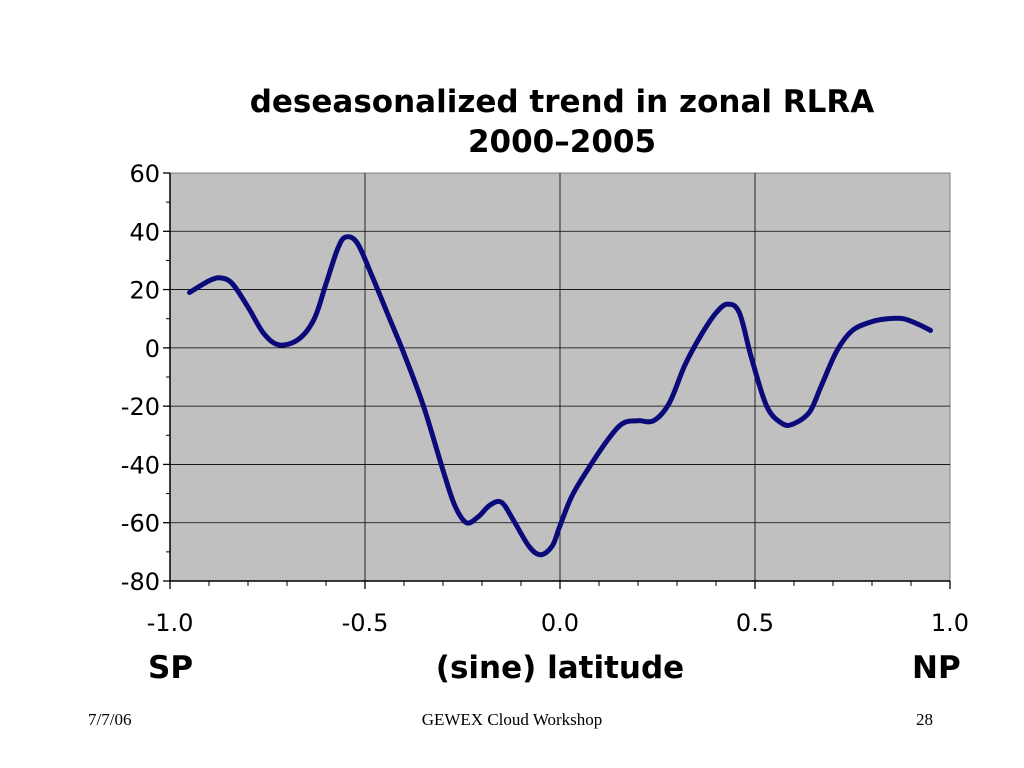 Image resolution: width=1024 pixels, height=768 pixels. I want to click on y-tick-label: 20, so click(144, 291).